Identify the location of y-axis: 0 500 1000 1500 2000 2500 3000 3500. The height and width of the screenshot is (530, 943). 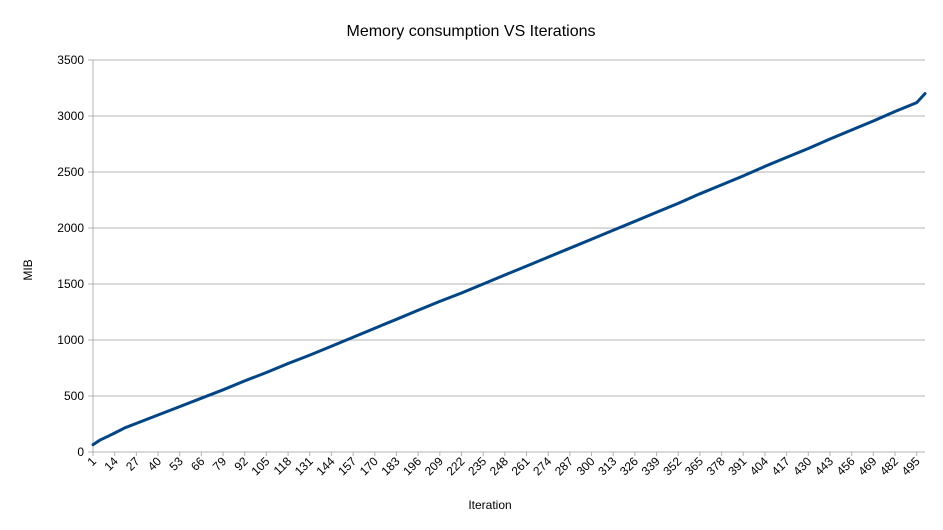
(75, 256).